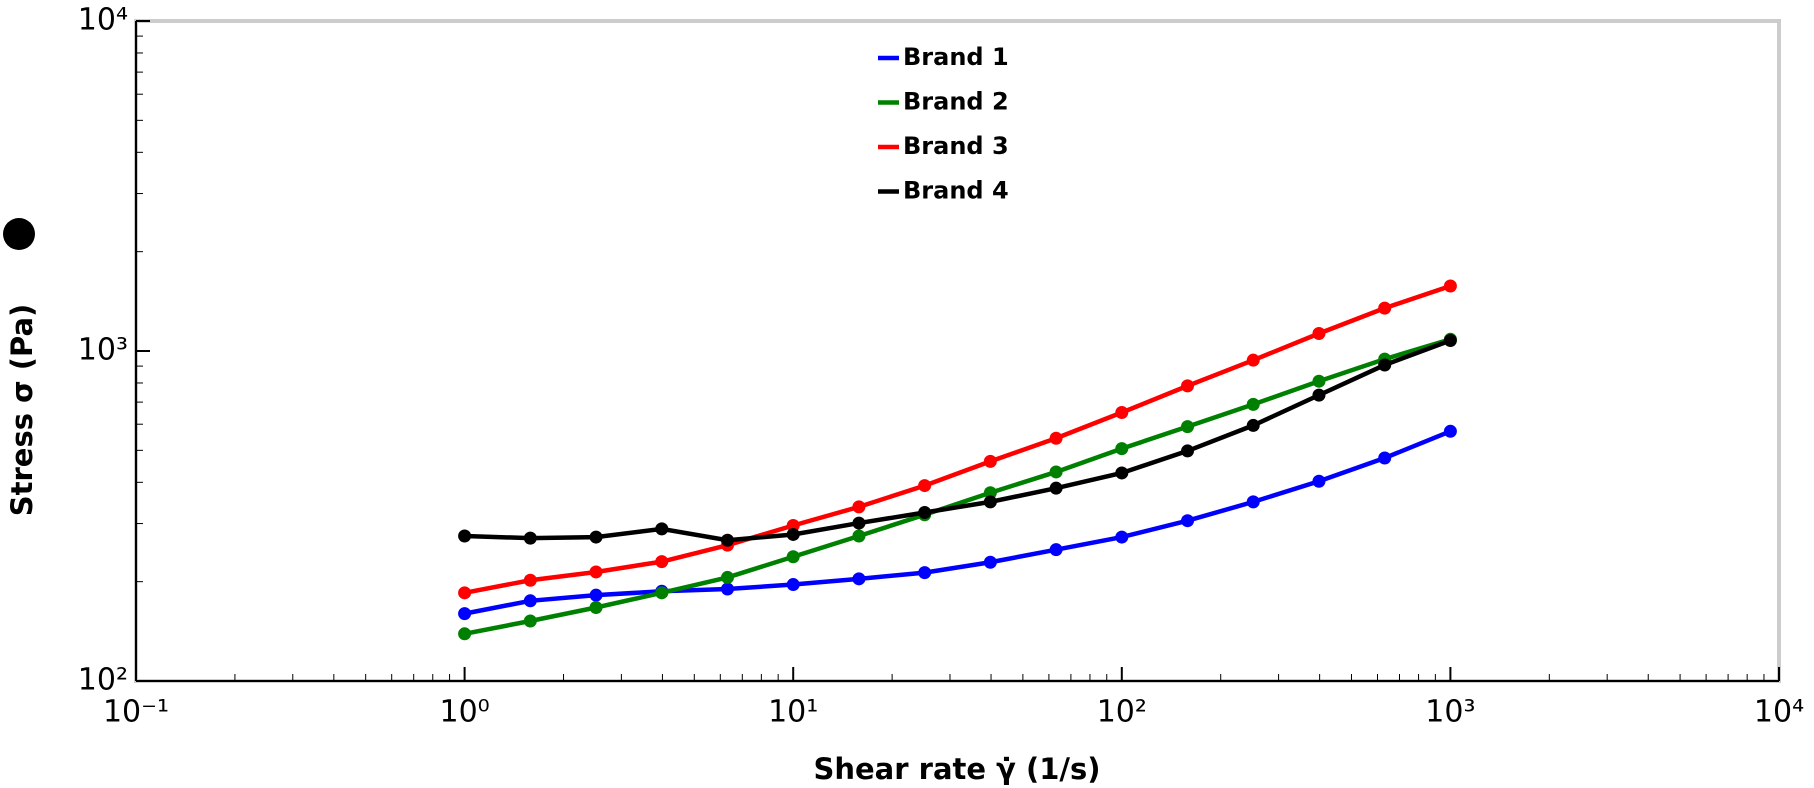  Describe the element at coordinates (103, 350) in the screenshot. I see `y-tick-label: 10³` at that location.